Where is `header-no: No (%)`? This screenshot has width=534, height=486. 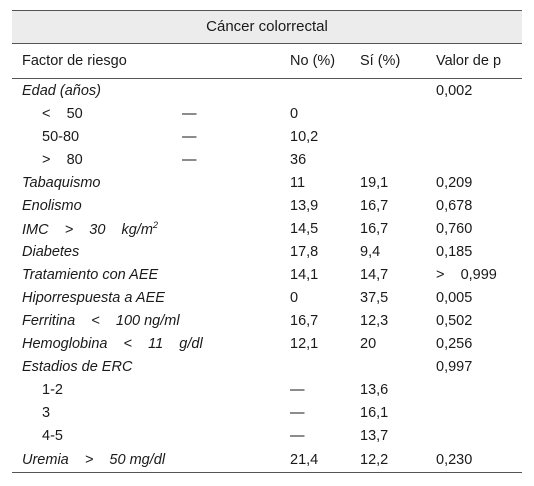 header-no: No (%) is located at coordinates (325, 61).